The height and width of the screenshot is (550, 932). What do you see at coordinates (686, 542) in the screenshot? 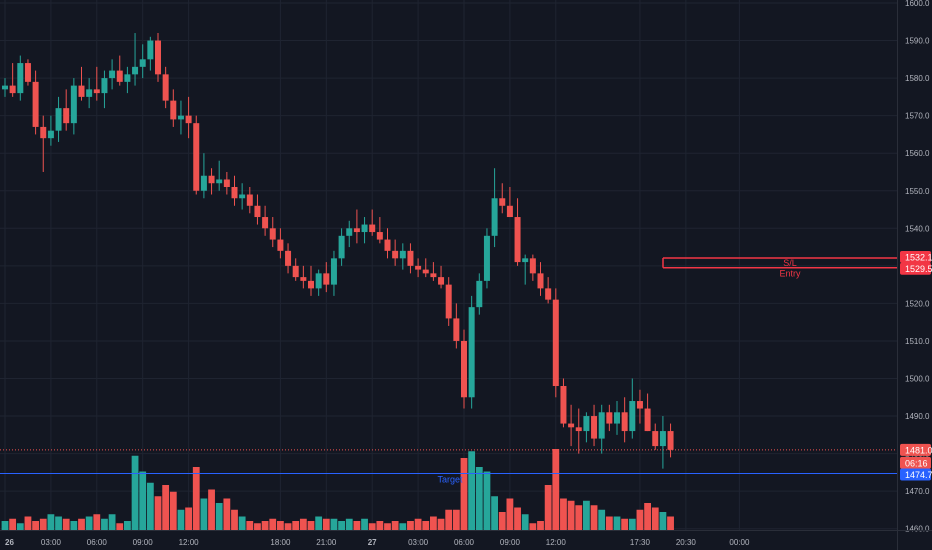
I see `time-tick-label: 20:30` at bounding box center [686, 542].